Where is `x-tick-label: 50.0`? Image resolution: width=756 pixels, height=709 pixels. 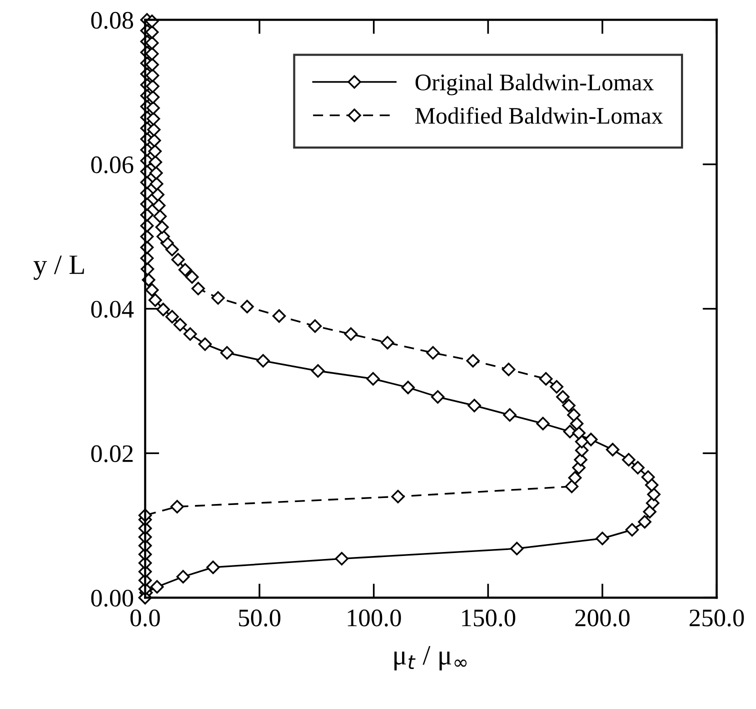 x-tick-label: 50.0 is located at coordinates (259, 618).